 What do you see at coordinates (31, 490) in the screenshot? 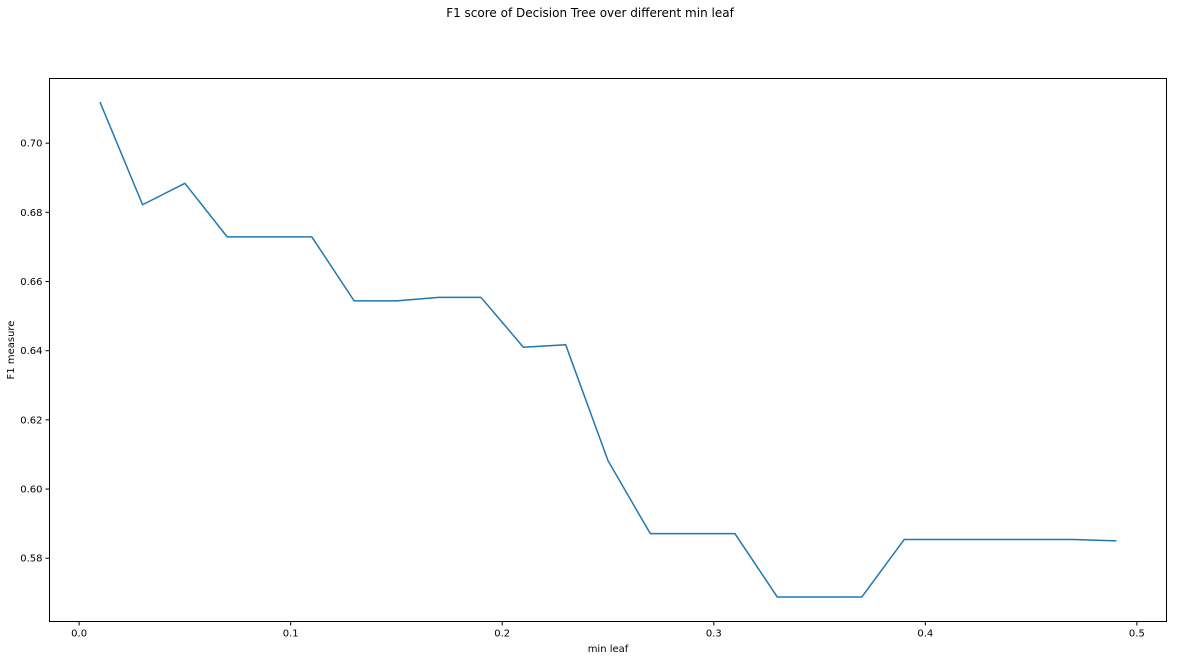
I see `y-tick-label: 0.60` at bounding box center [31, 490].